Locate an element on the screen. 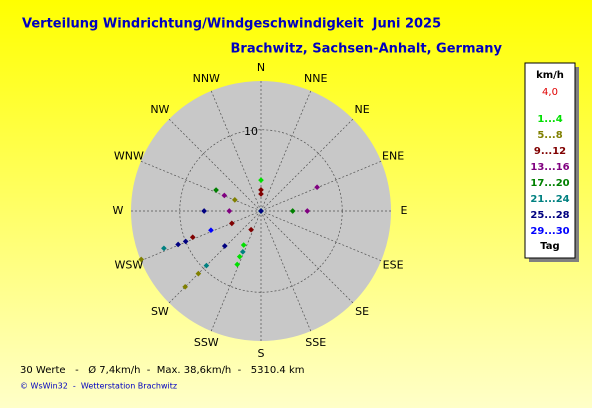 Image resolution: width=592 pixels, height=408 pixels. direction-label: NNW is located at coordinates (206, 78).